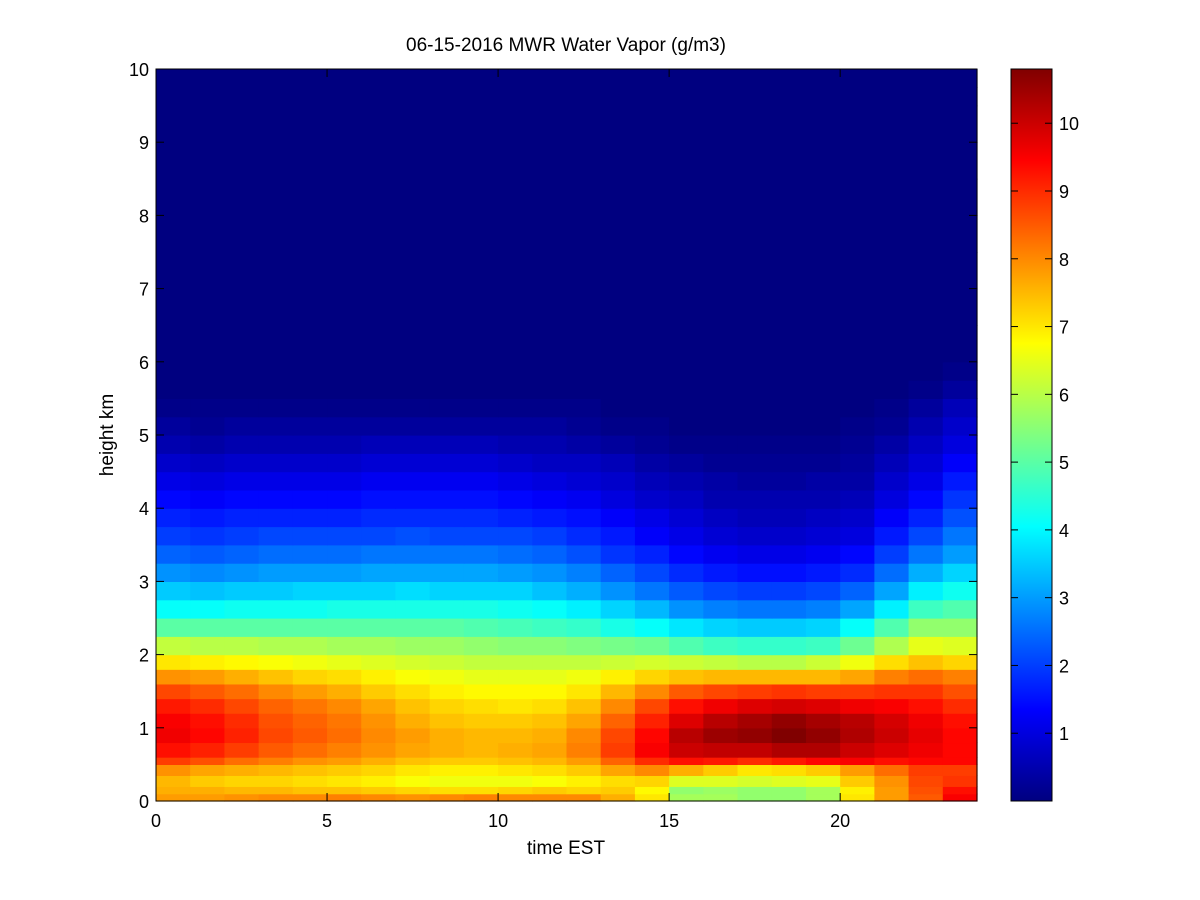 Image resolution: width=1200 pixels, height=900 pixels. What do you see at coordinates (139, 70) in the screenshot?
I see `y-tick-label: 10` at bounding box center [139, 70].